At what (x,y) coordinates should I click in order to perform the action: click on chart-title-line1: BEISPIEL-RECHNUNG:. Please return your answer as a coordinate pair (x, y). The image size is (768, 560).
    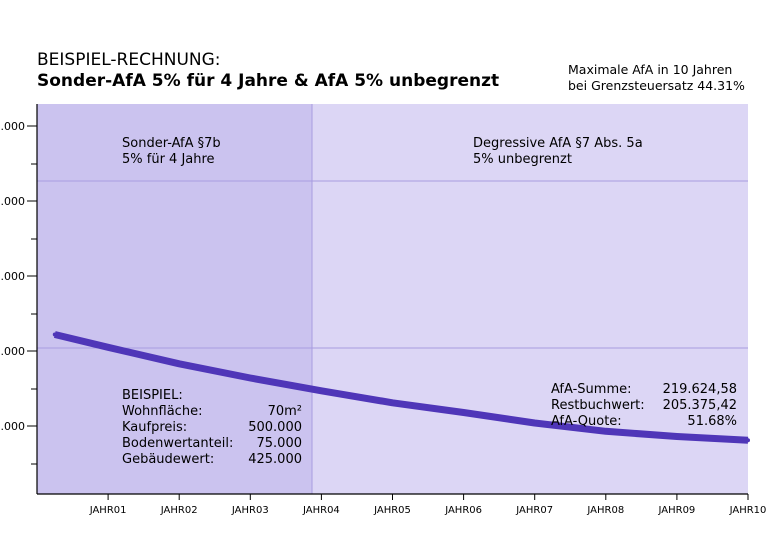
    Looking at the image, I should click on (129, 60).